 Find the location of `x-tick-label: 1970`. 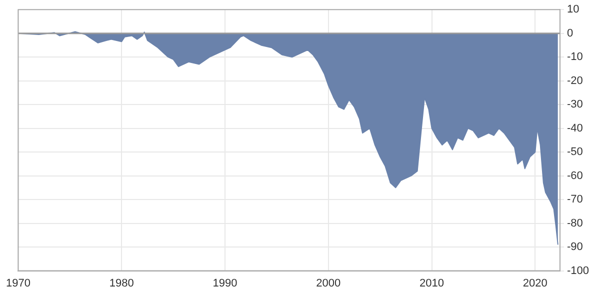

x-tick-label: 1970 is located at coordinates (18, 283).